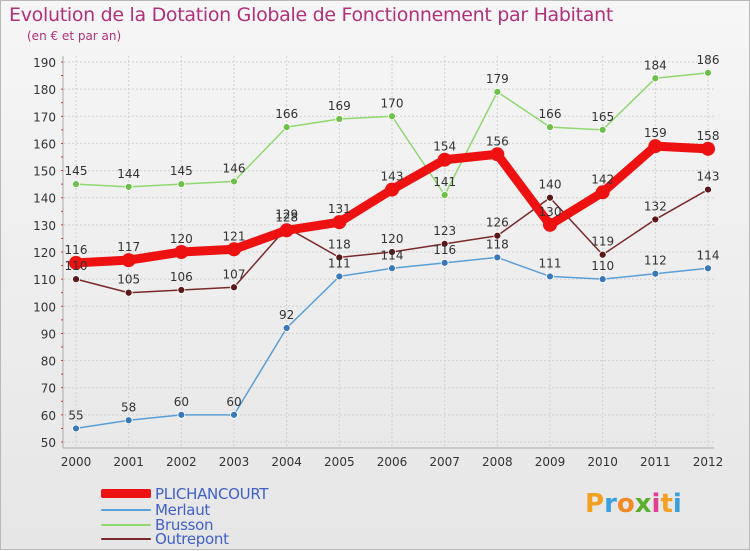 This screenshot has width=750, height=551. What do you see at coordinates (234, 168) in the screenshot?
I see `data-label-brusson: 146` at bounding box center [234, 168].